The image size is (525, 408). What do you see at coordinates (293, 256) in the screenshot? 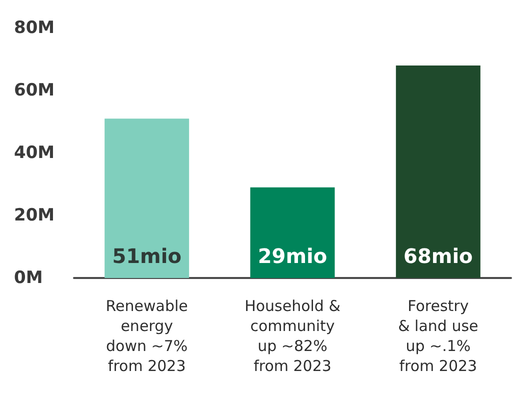
I see `data-label: 29mio` at bounding box center [293, 256].